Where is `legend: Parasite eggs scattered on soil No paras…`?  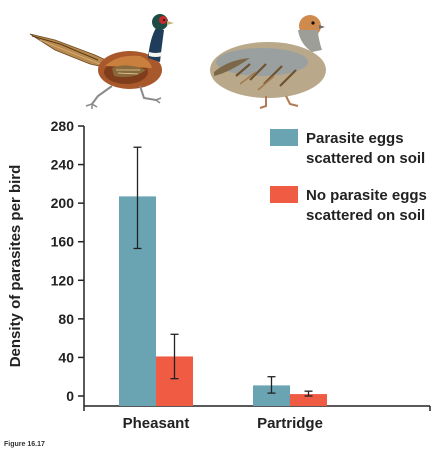
legend: Parasite eggs scattered on soil No paras… is located at coordinates (348, 176).